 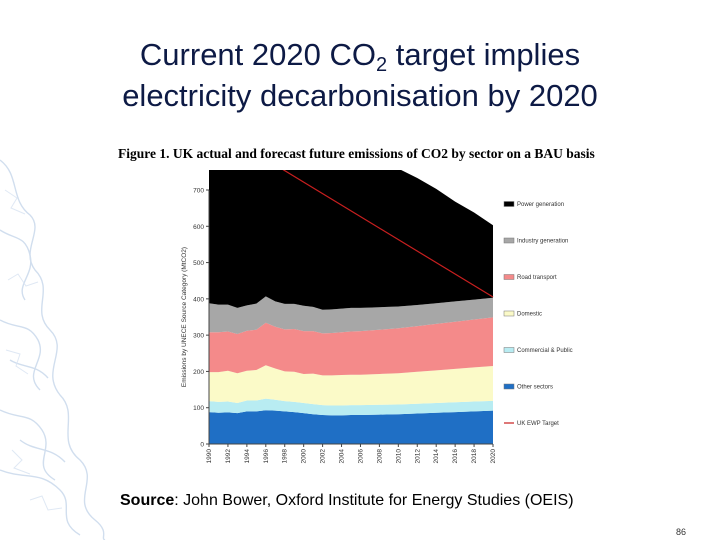 What do you see at coordinates (351, 407) in the screenshot?
I see `area-commercial-public` at bounding box center [351, 407].